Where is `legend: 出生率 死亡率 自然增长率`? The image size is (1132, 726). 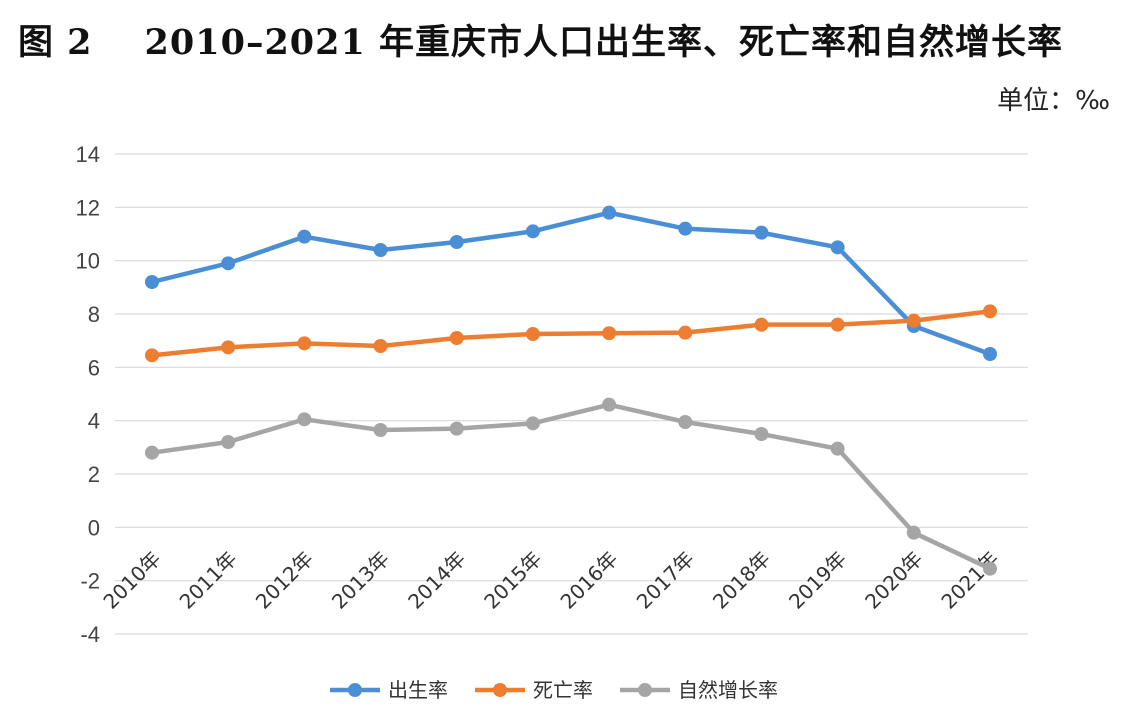
legend: 出生率 死亡率 自然增长率 is located at coordinates (554, 690).